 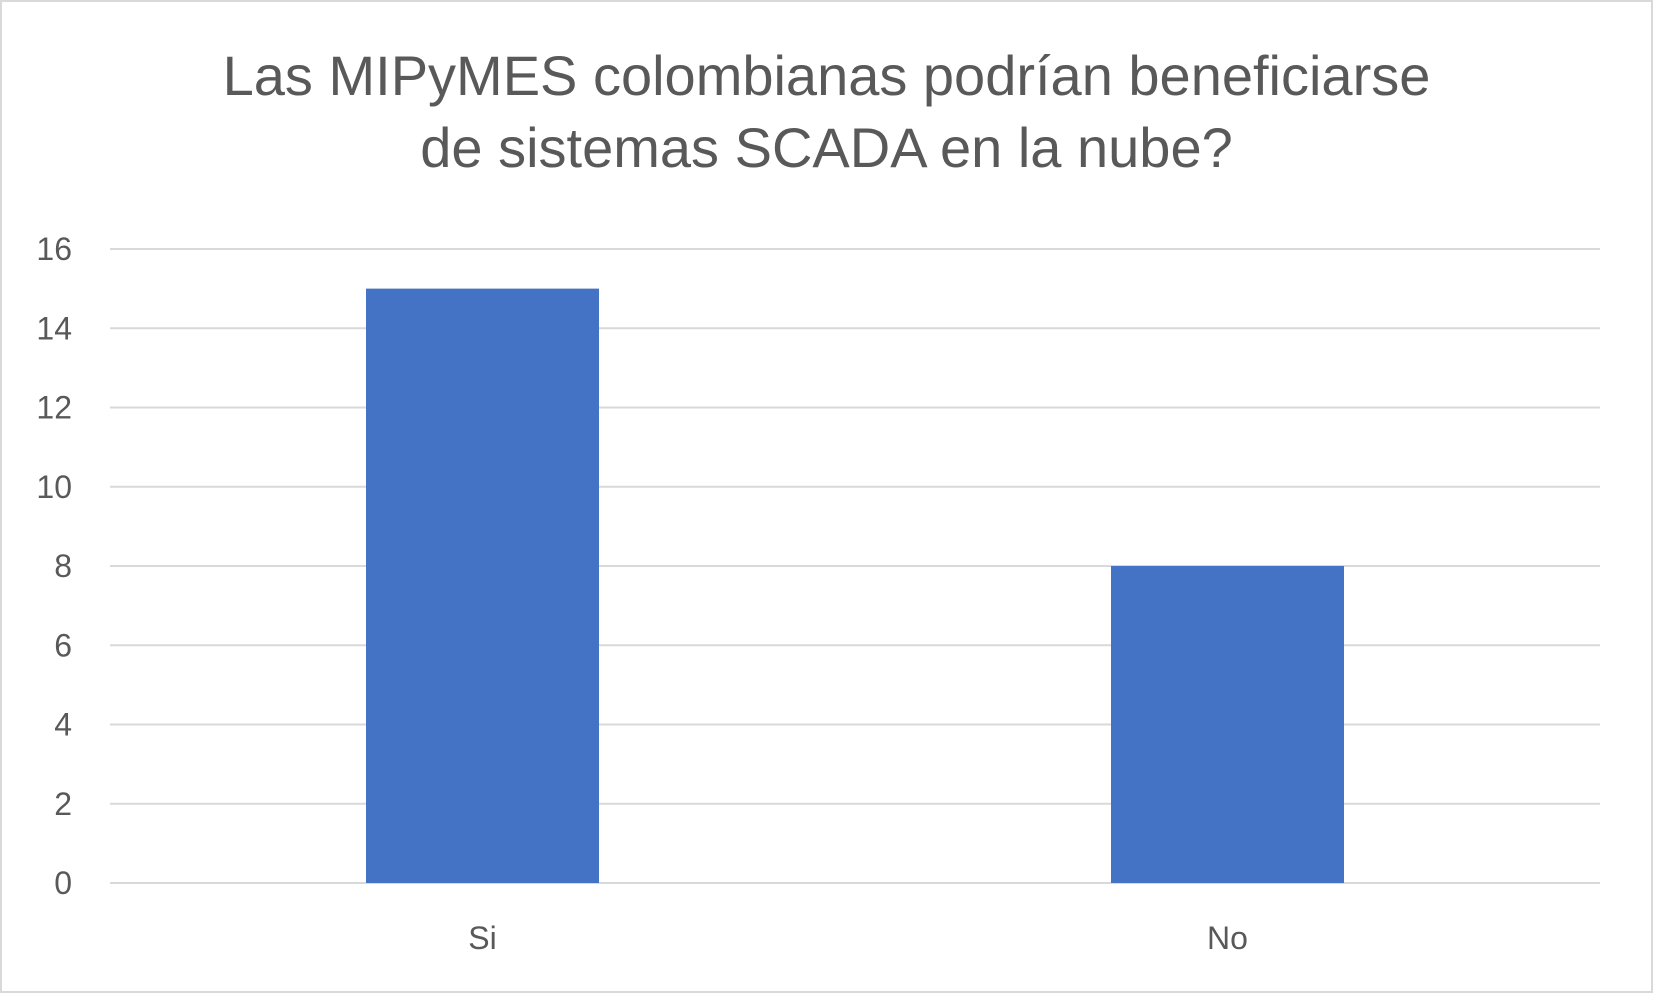 What do you see at coordinates (482, 585) in the screenshot?
I see `bar-si` at bounding box center [482, 585].